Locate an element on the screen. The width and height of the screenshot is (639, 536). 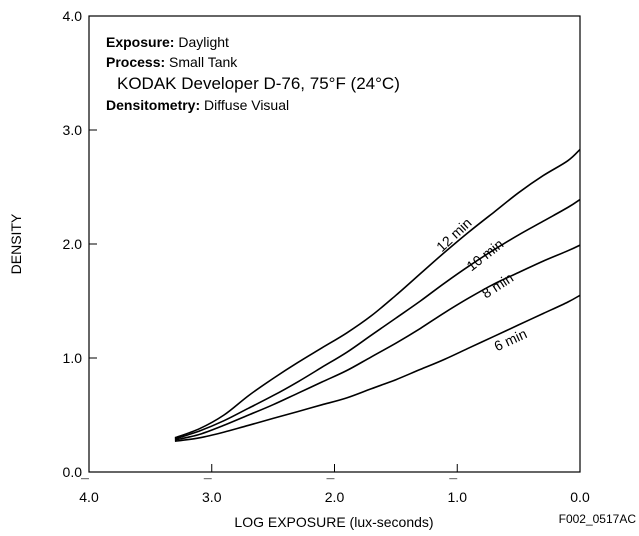
annotation-densitometry: Densitometry: Diffuse Visual is located at coordinates (197, 105).